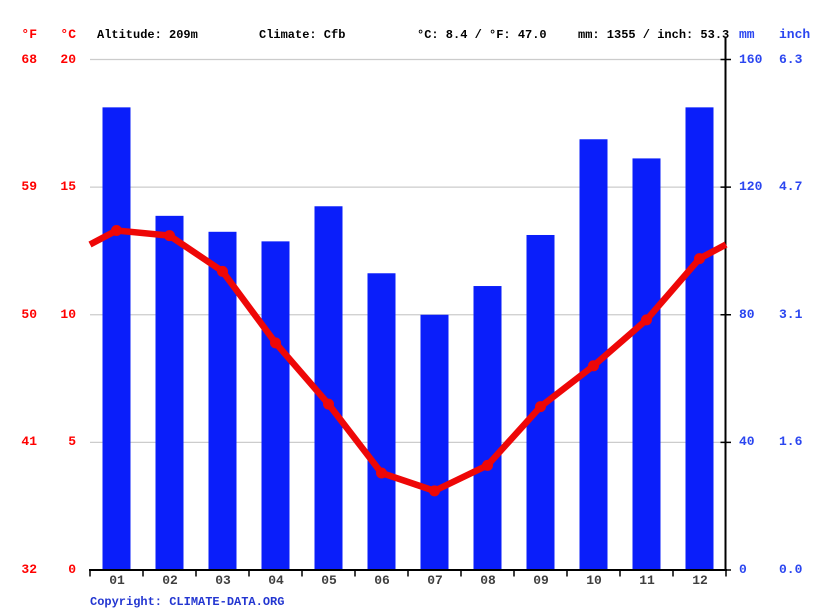 Image resolution: width=815 pixels, height=611 pixels. I want to click on header-celsius-unit: °C, so click(68, 34).